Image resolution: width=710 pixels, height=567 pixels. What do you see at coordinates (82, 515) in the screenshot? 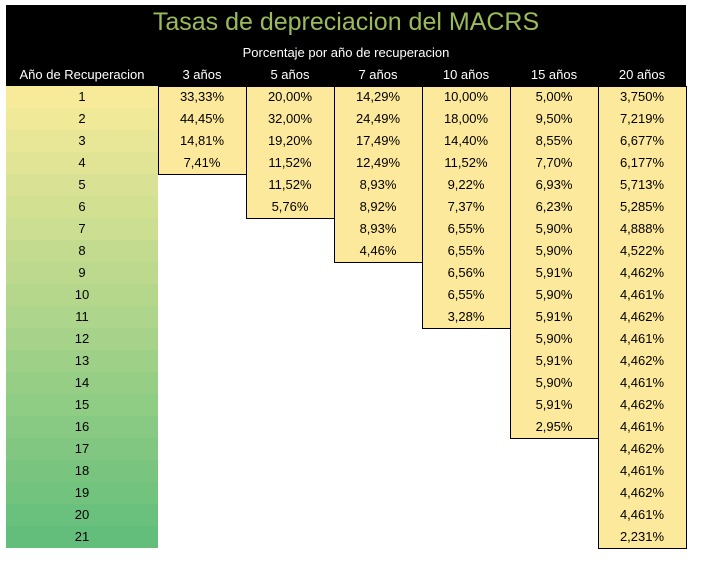
I see `row-label: 20` at bounding box center [82, 515].